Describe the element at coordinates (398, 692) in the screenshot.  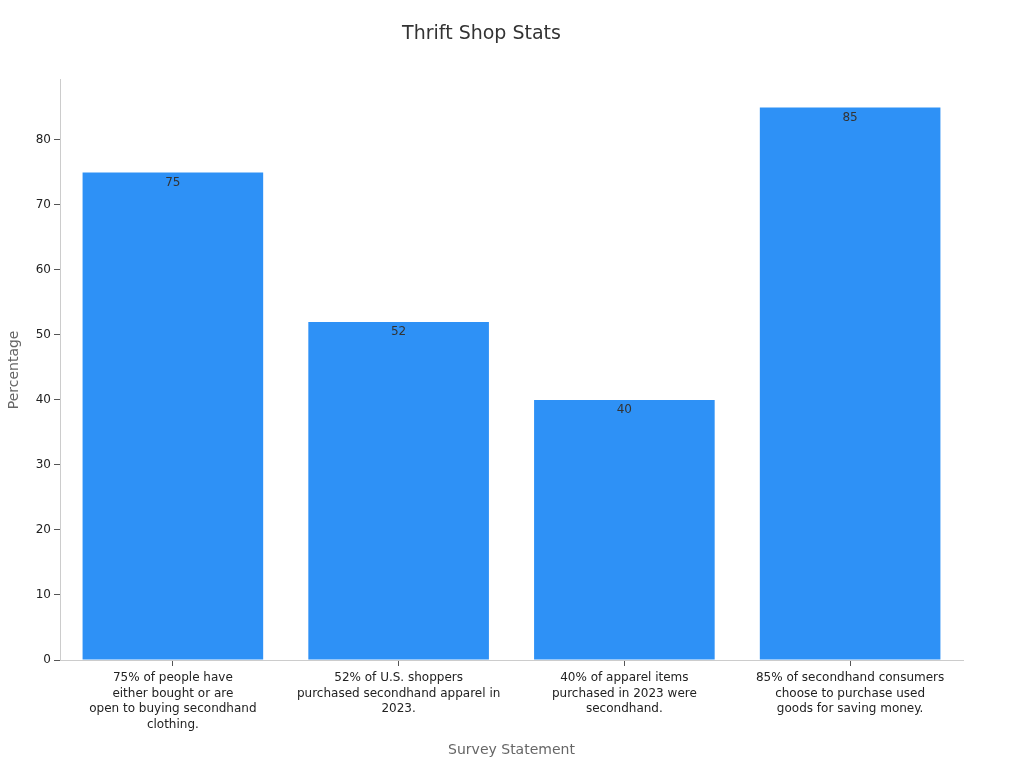
I see `x-tick-label: 52% of U.S. shoppers purchased secondhand apparel in 2023.` at that location.